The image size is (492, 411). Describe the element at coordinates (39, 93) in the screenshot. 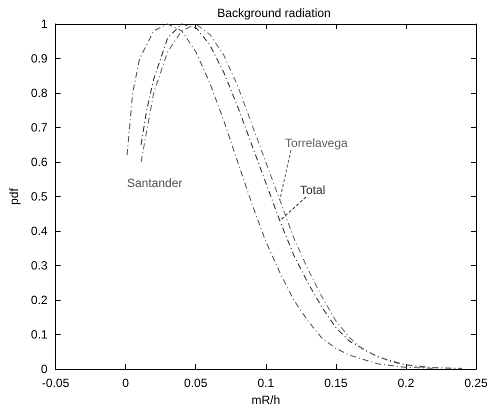

I see `y-tick-label: 0.8` at that location.